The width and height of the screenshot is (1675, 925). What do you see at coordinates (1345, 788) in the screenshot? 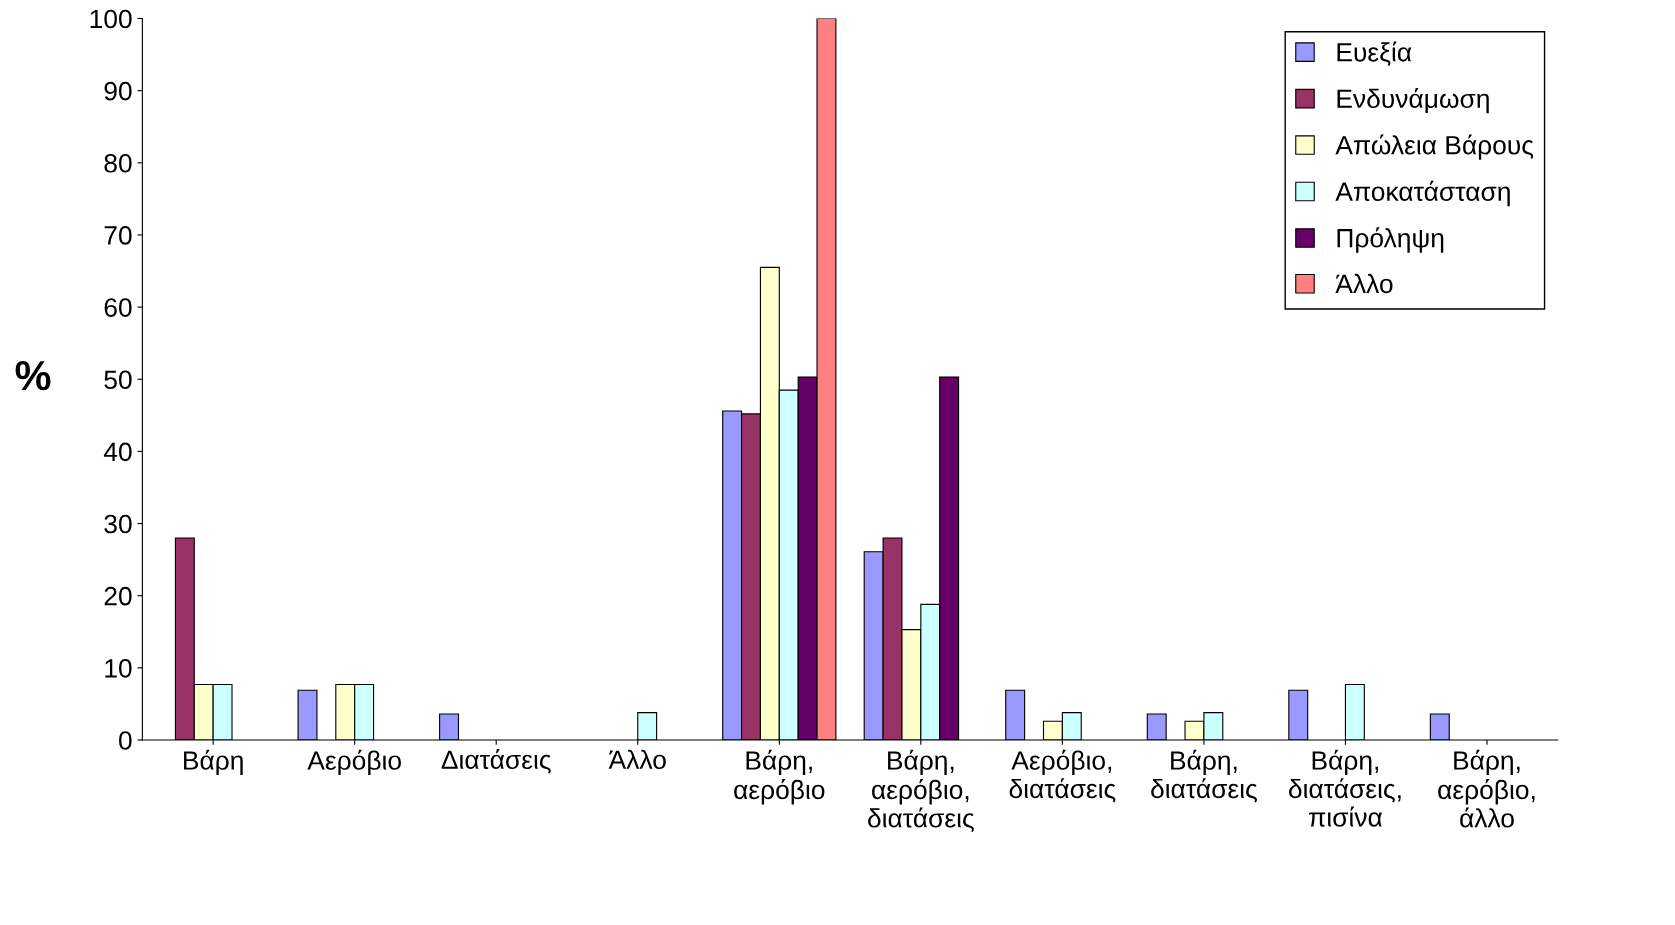
I see `x-tick-label: Βάρη, διατάσεις, πισίνα` at bounding box center [1345, 788].